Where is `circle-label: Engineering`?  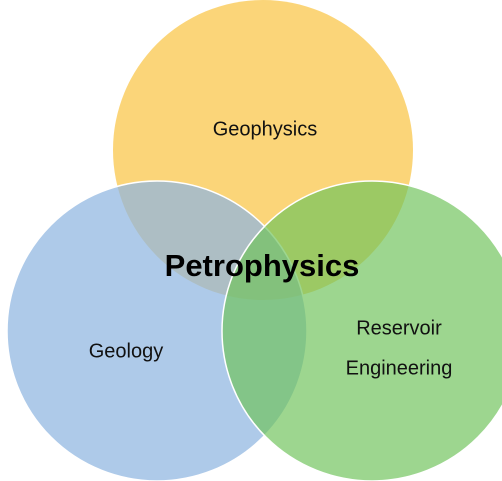
circle-label: Engineering is located at coordinates (399, 368).